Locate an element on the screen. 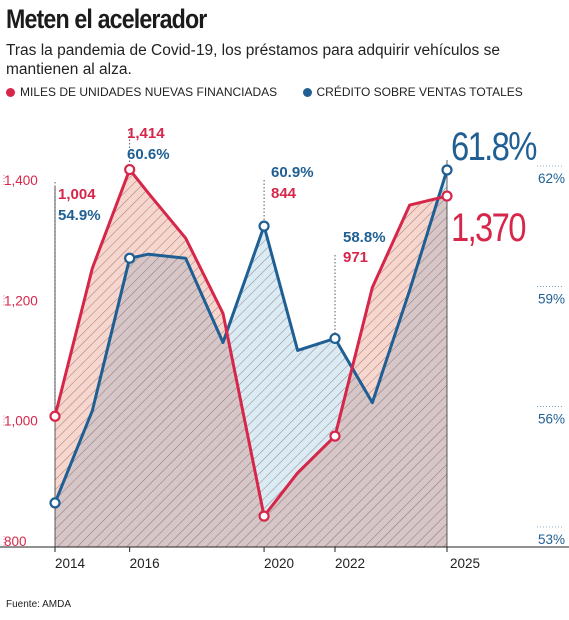  legend-item-credit-share: CRÉDITO SOBRE VENTAS TOTALES is located at coordinates (412, 92).